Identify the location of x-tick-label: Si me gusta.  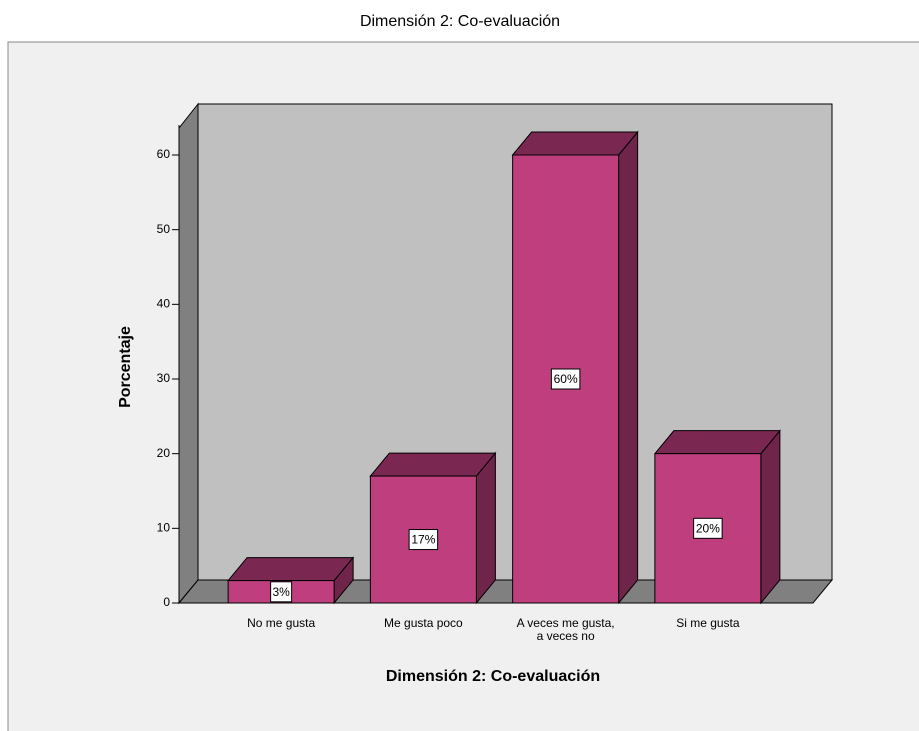
(708, 623).